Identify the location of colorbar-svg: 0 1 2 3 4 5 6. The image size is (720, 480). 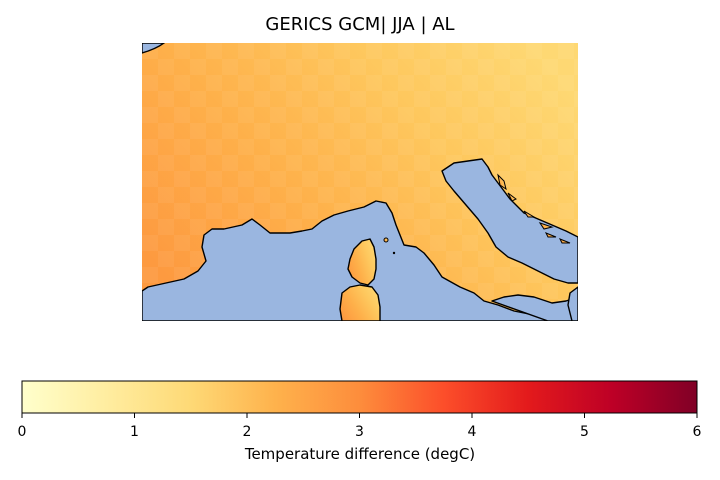
(360, 410).